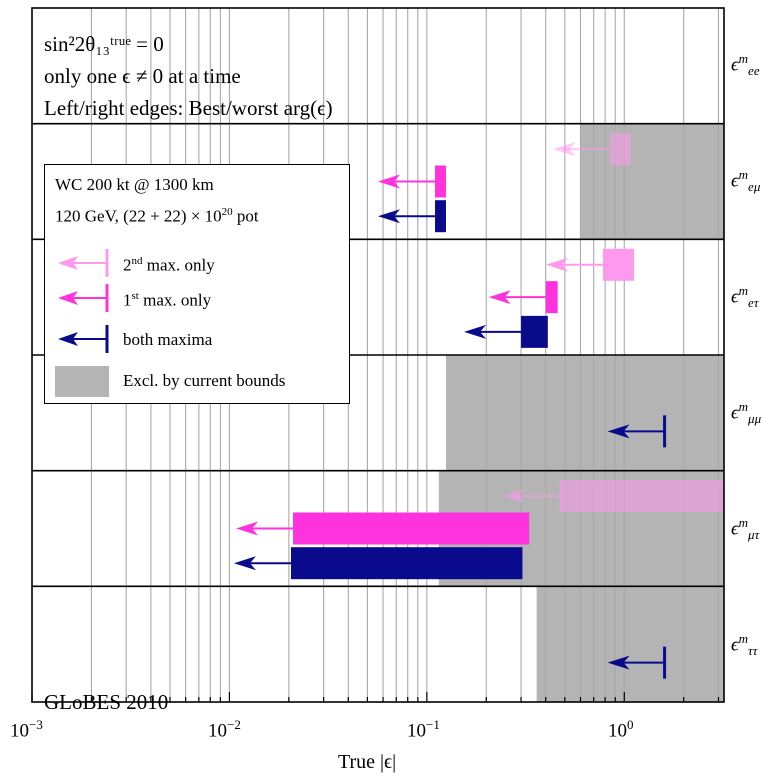 Image resolution: width=762 pixels, height=776 pixels. I want to click on x-tick-label: 10⁻², so click(224, 729).